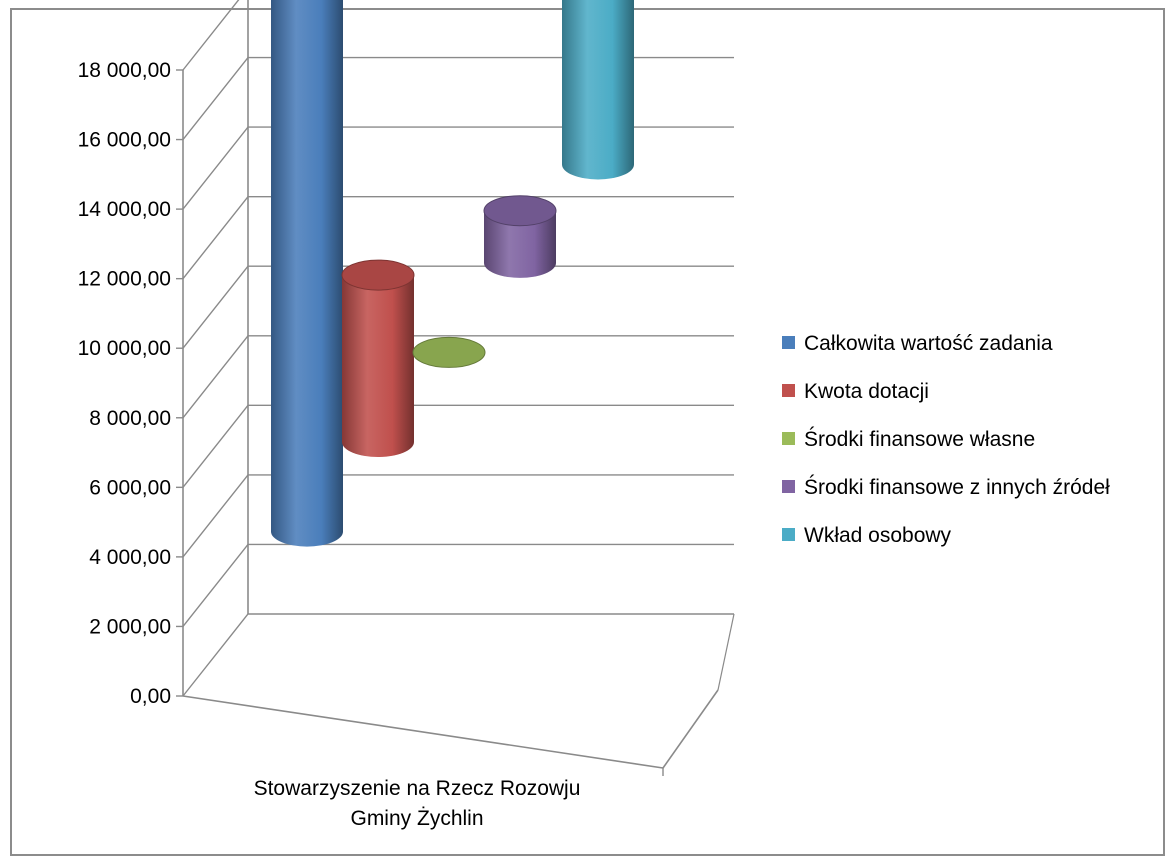  What do you see at coordinates (866, 391) in the screenshot?
I see `legend-label: Kwota dotacji` at bounding box center [866, 391].